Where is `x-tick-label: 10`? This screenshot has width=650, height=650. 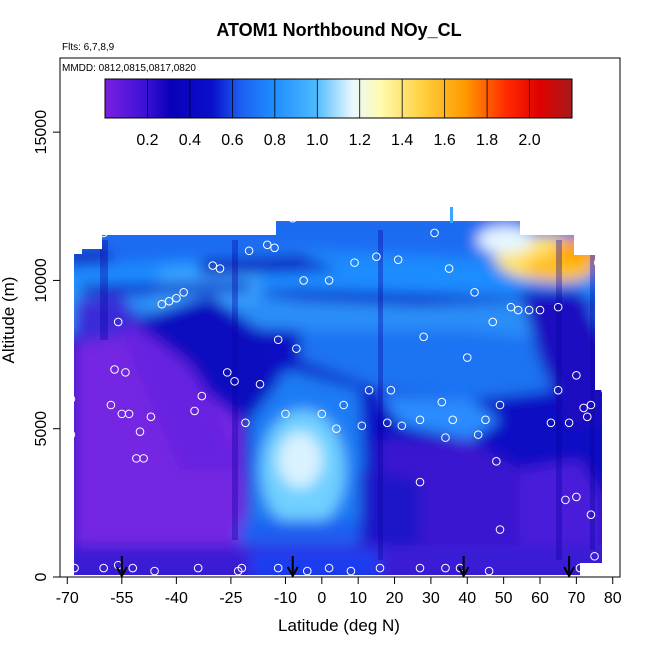 x-tick-label: 10 is located at coordinates (358, 598).